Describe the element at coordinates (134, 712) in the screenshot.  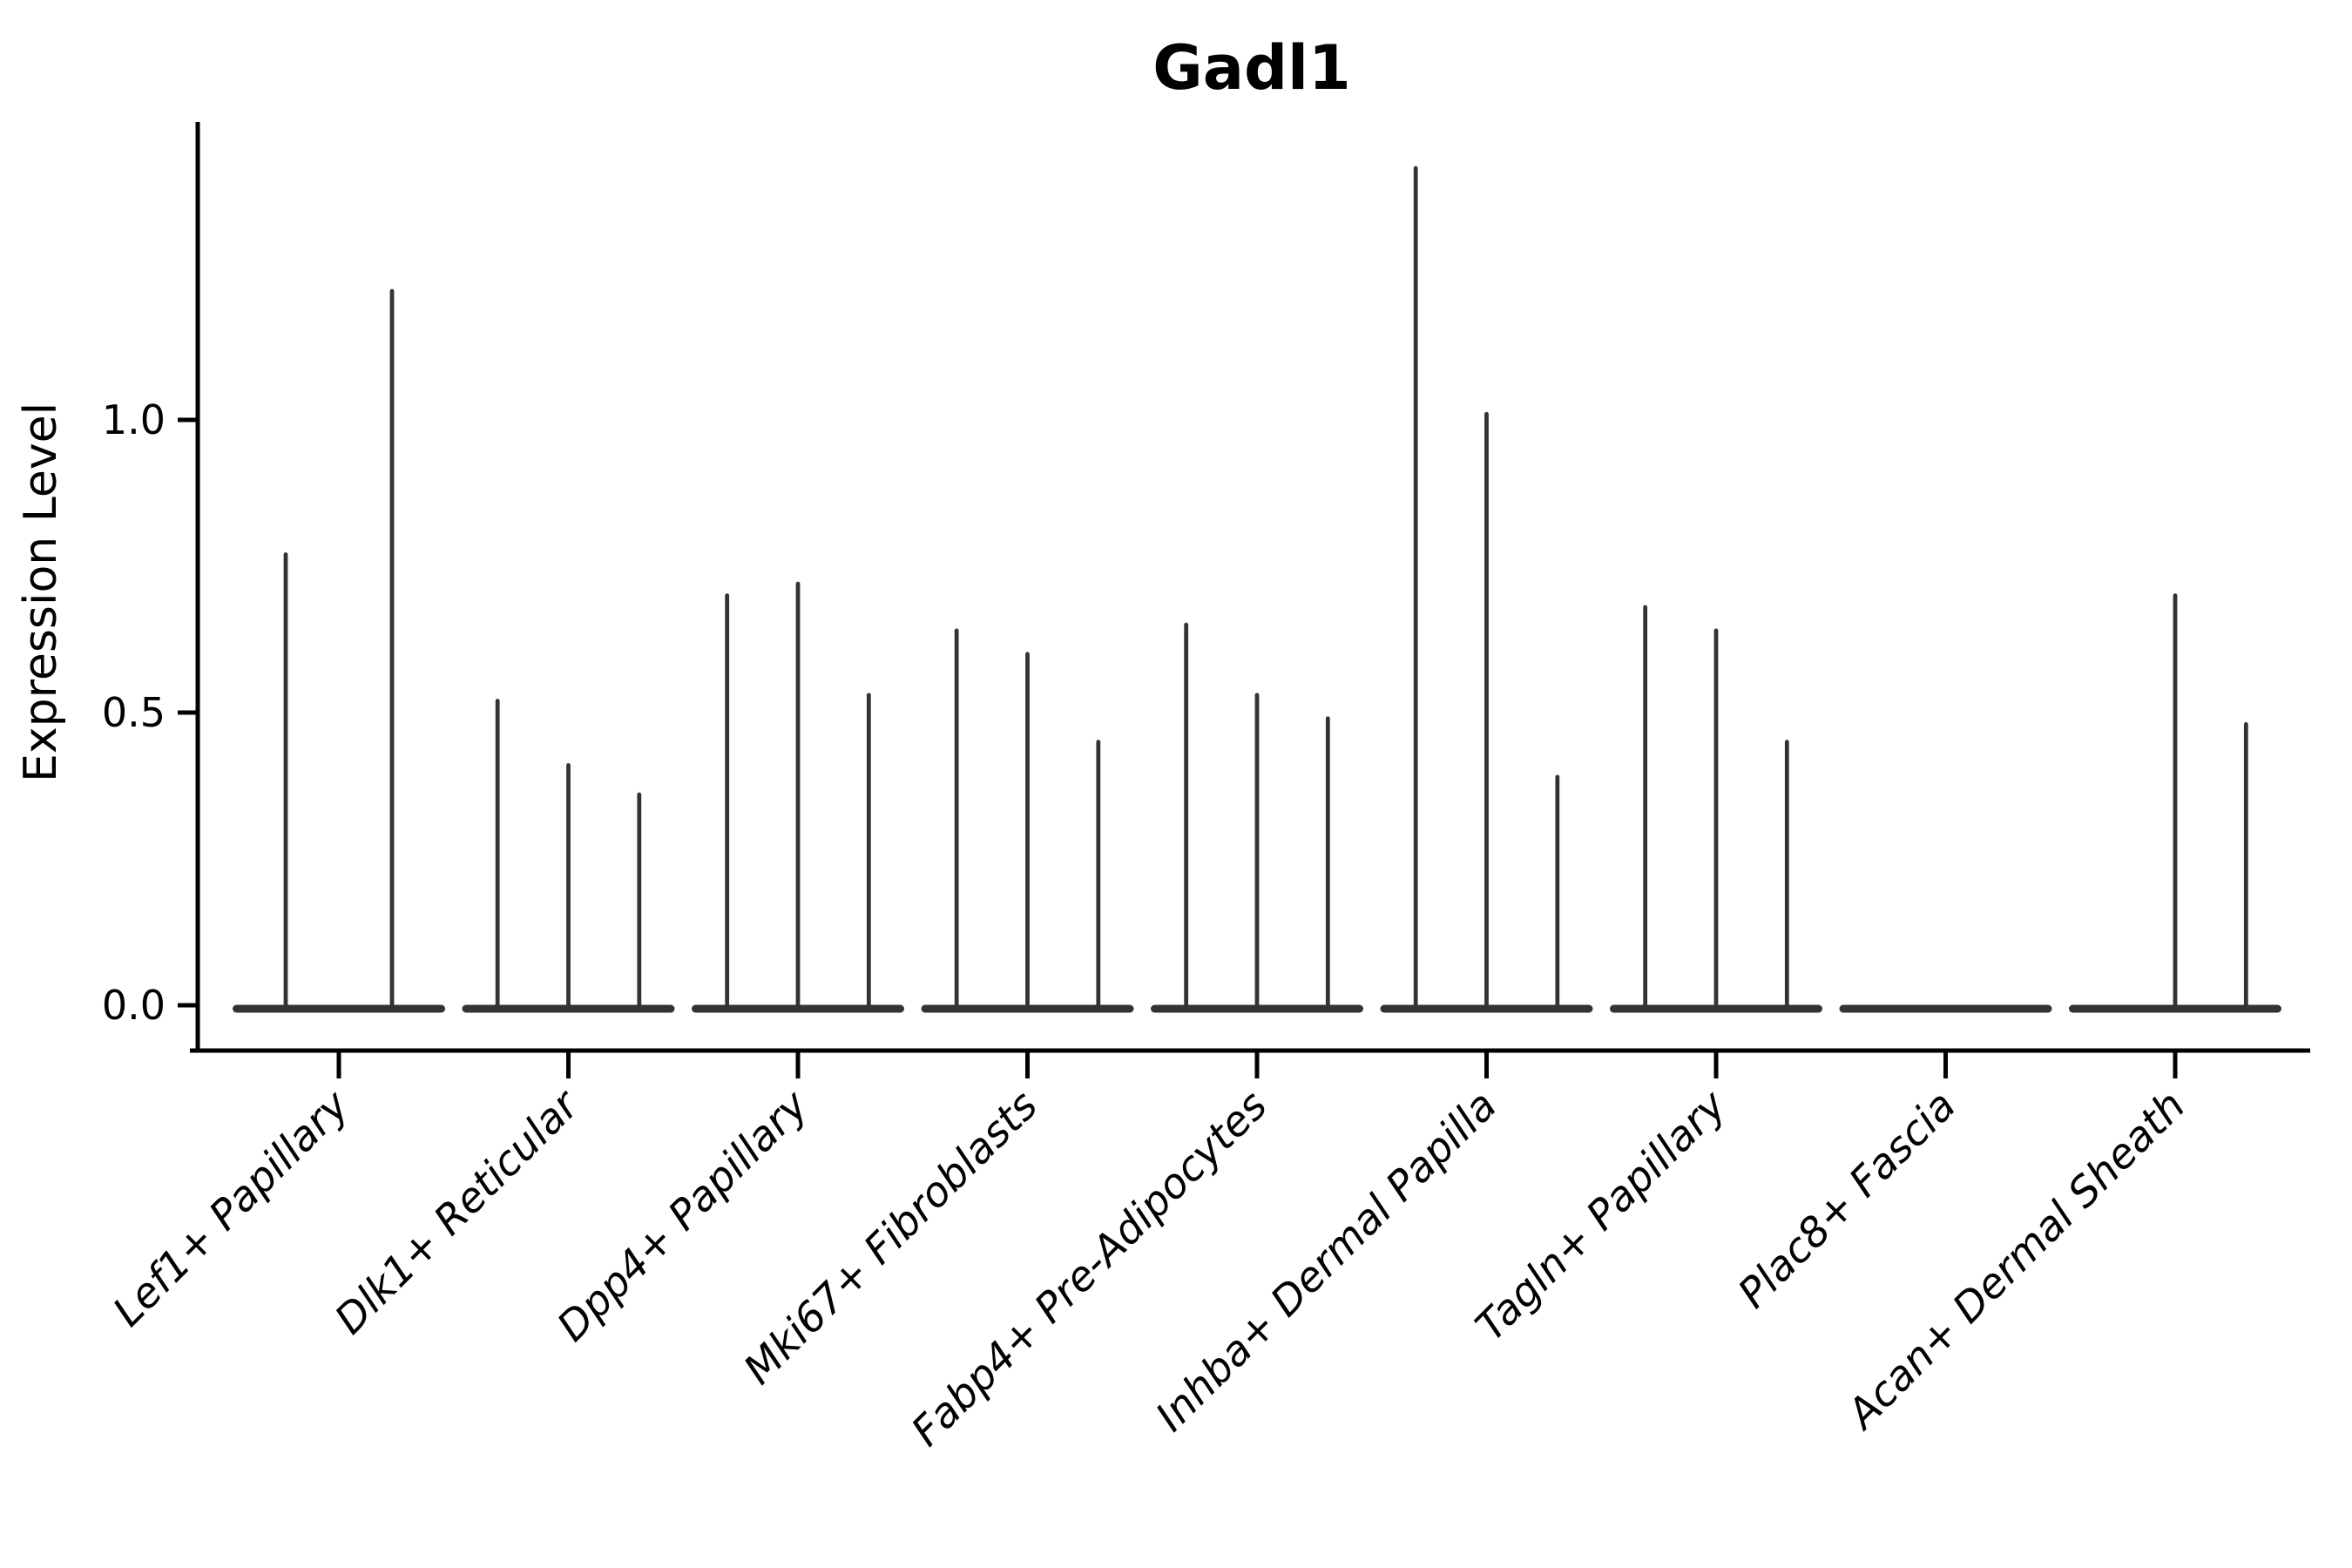
I see `y-tick-label: 0.5` at that location.